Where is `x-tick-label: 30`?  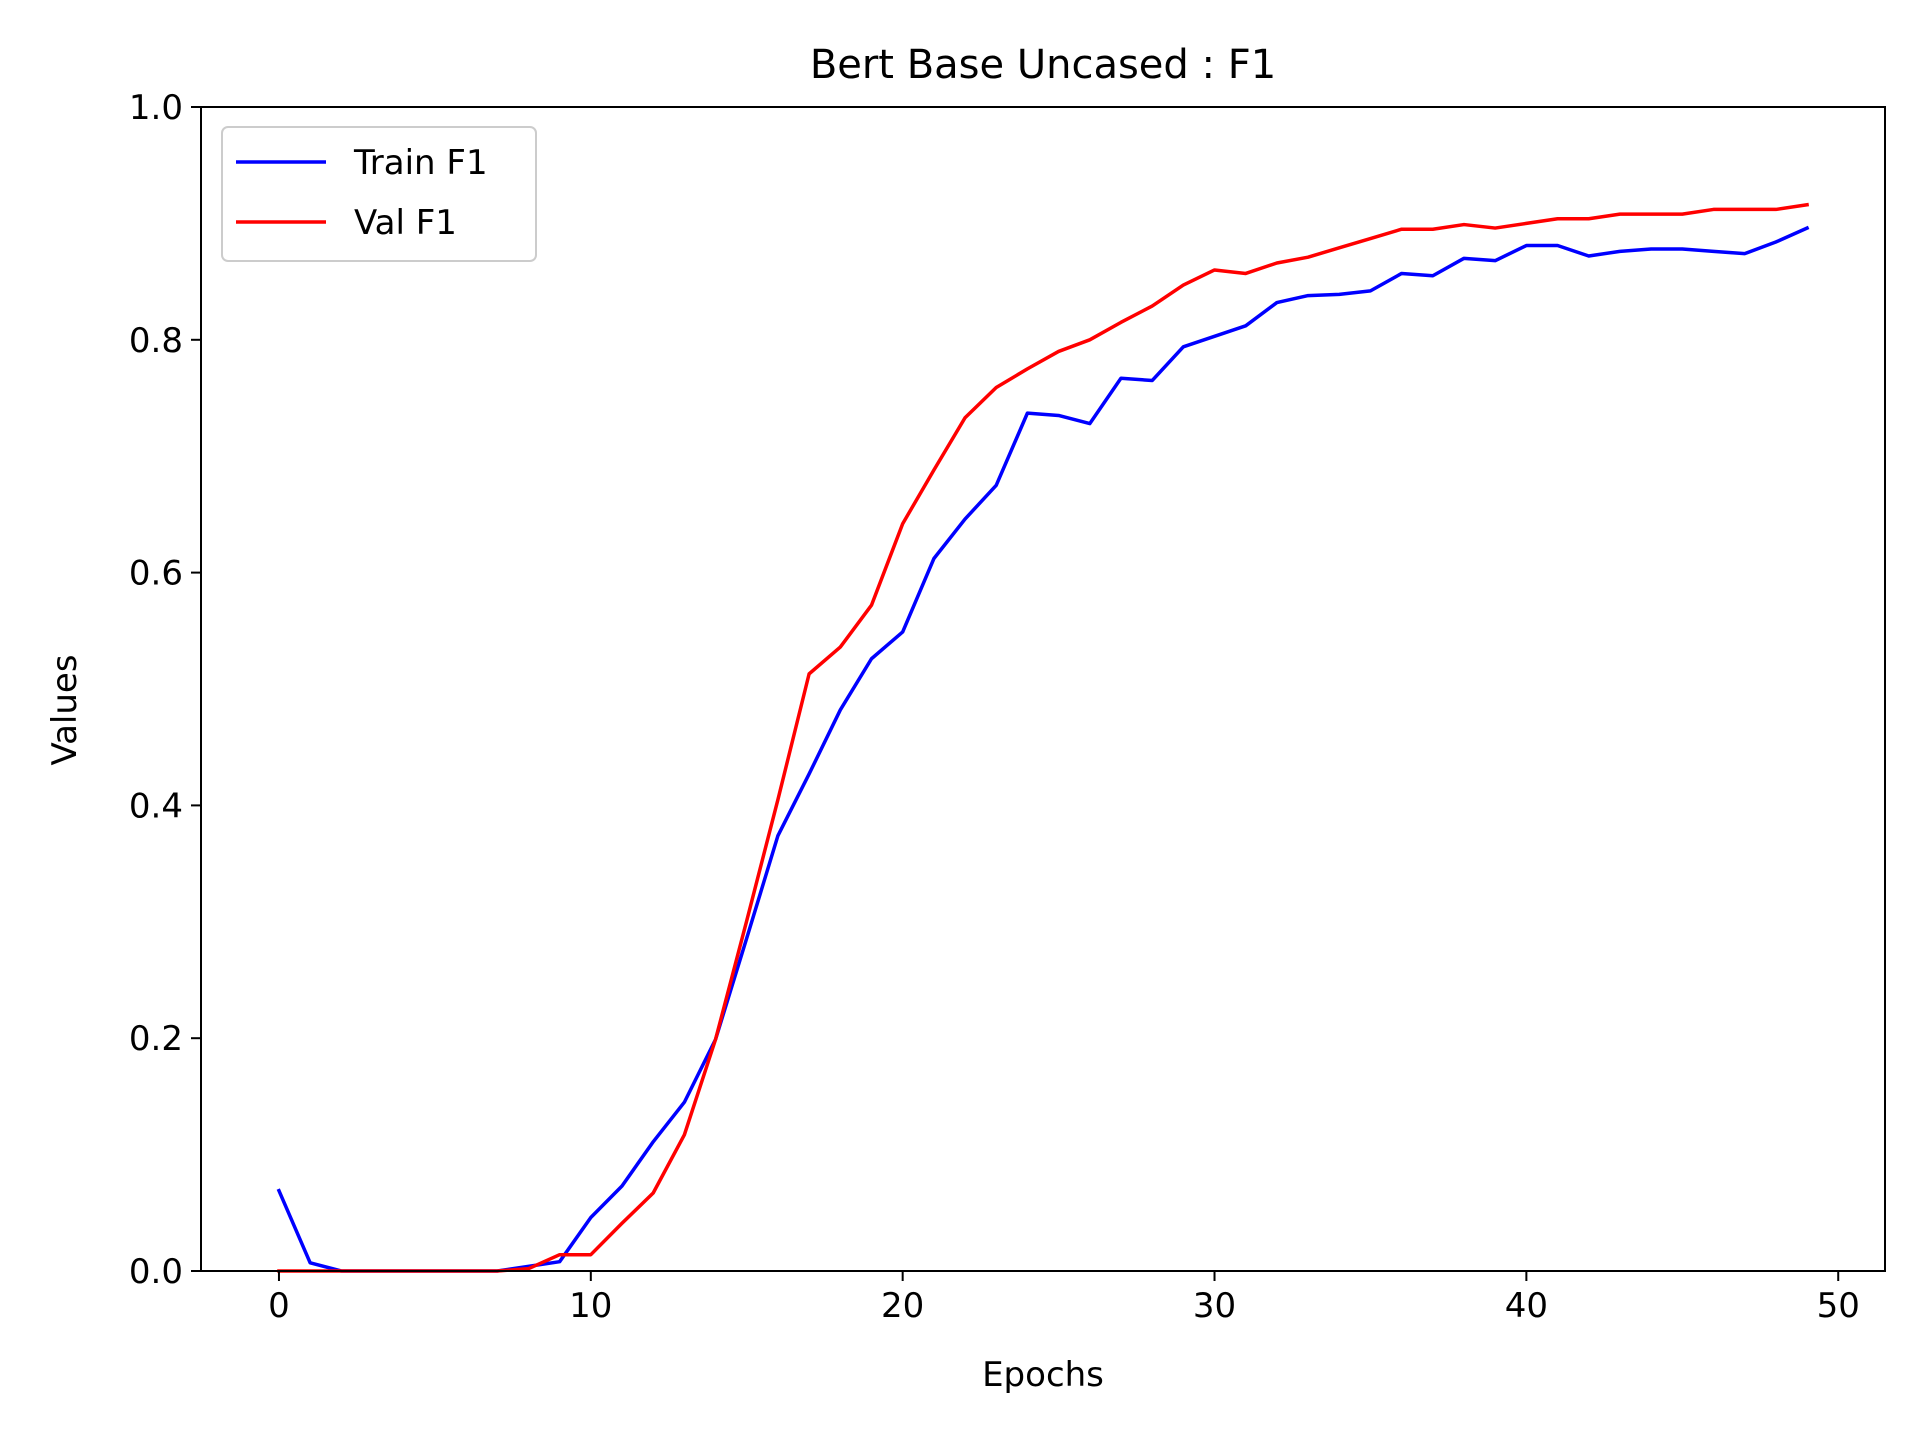
x-tick-label: 30 is located at coordinates (1214, 1306).